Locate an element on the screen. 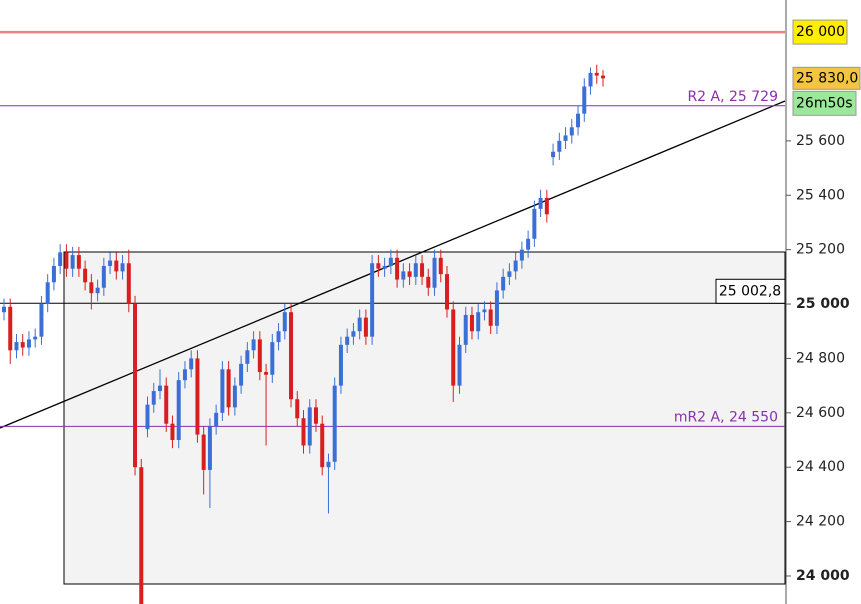  y-tick-label: 25 400 is located at coordinates (820, 195).